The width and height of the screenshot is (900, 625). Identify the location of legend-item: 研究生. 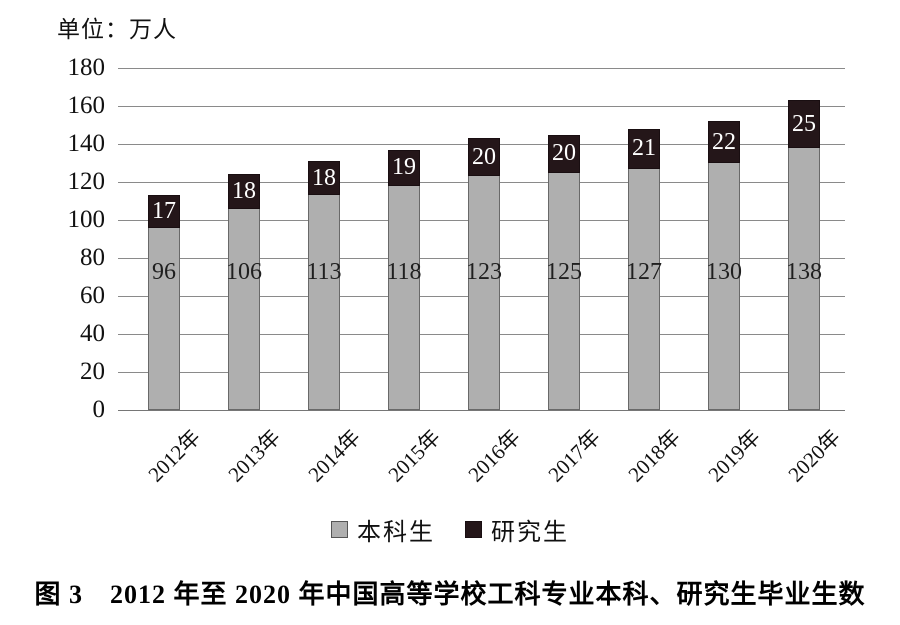
(517, 529).